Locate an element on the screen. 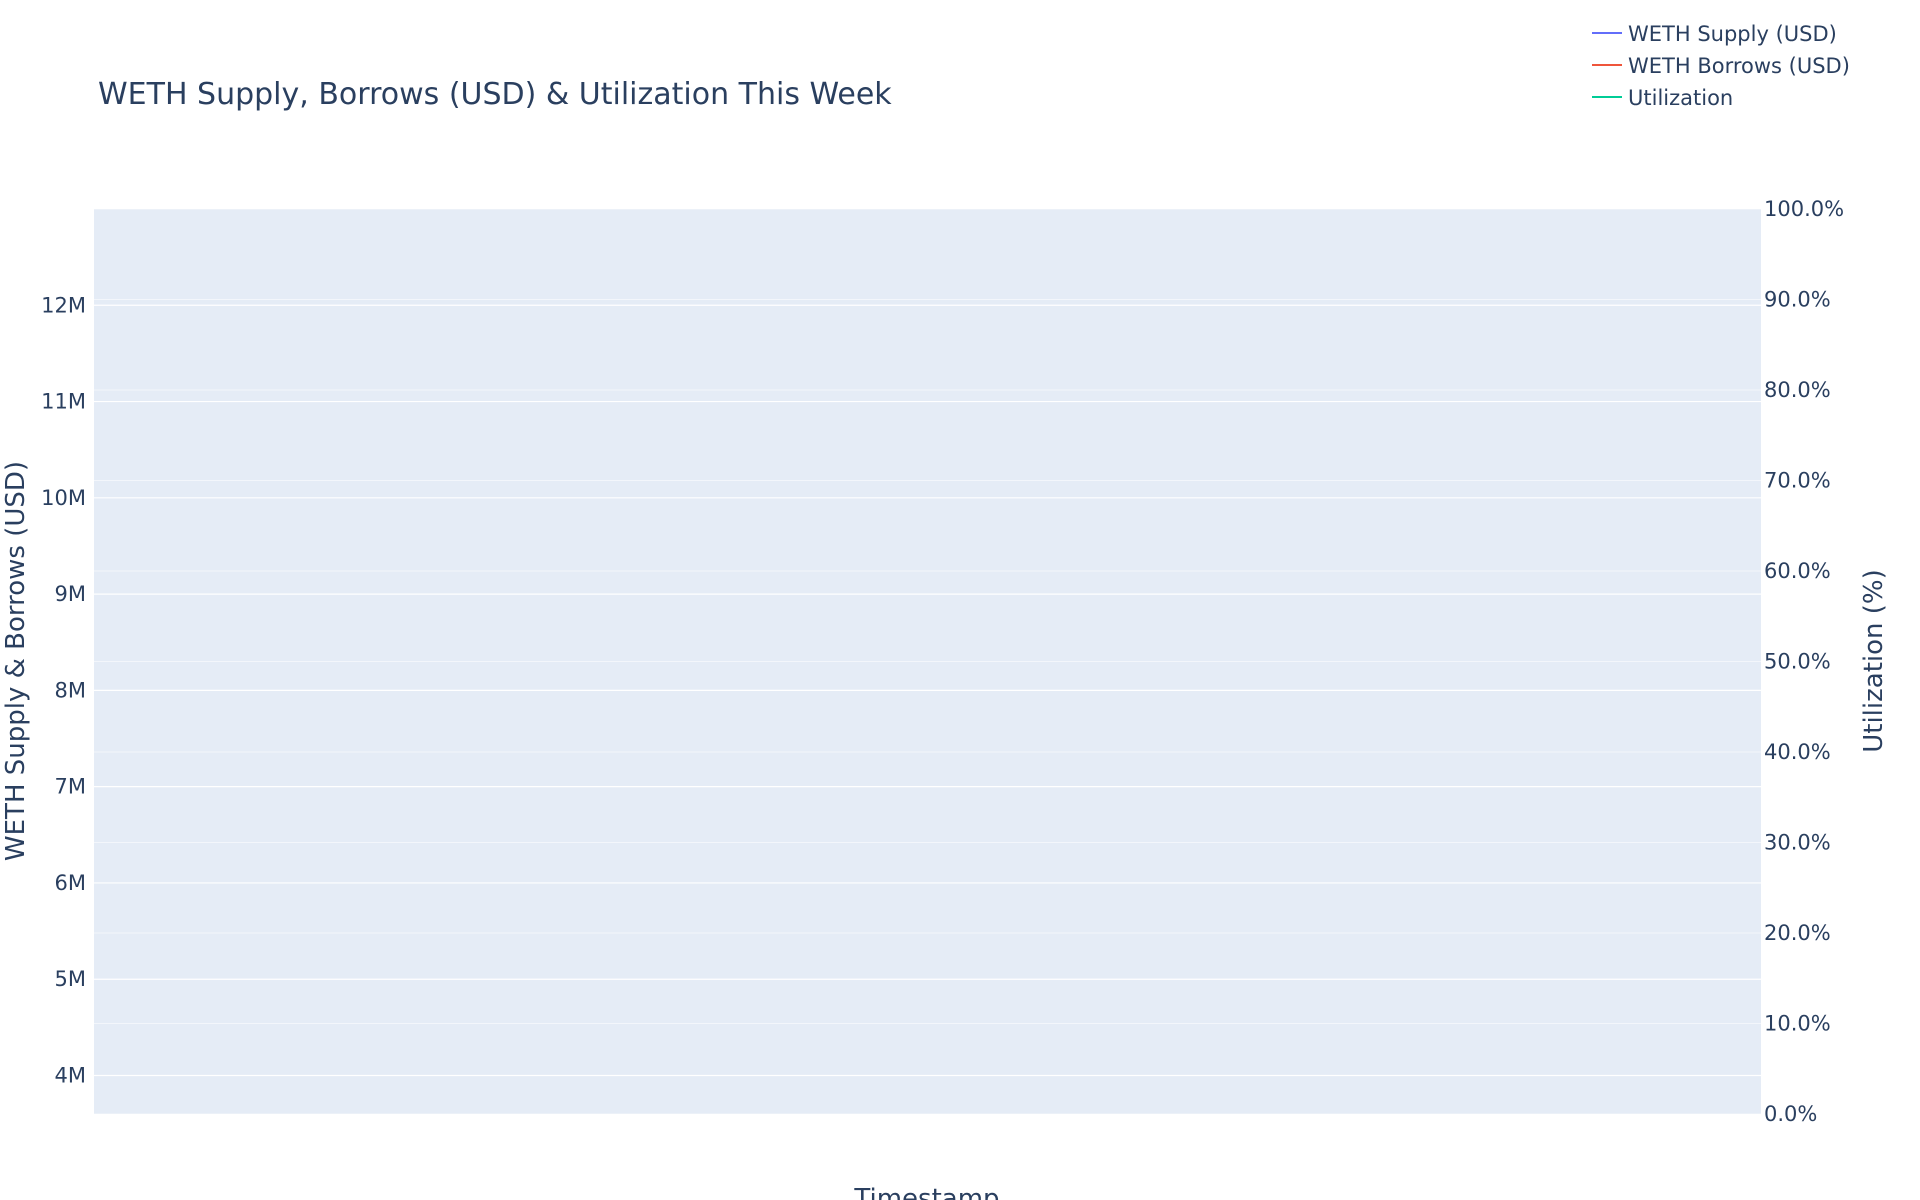  y-tick-label: 10M is located at coordinates (63, 498).